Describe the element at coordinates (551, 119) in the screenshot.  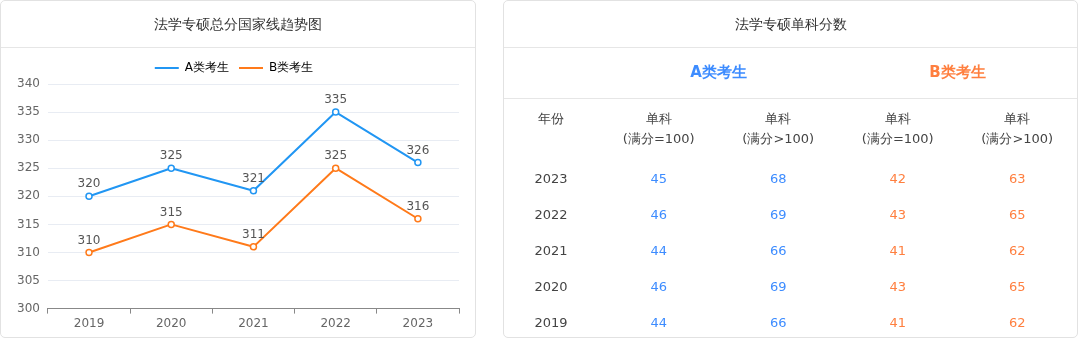
I see `y-axis-title: 年份` at that location.